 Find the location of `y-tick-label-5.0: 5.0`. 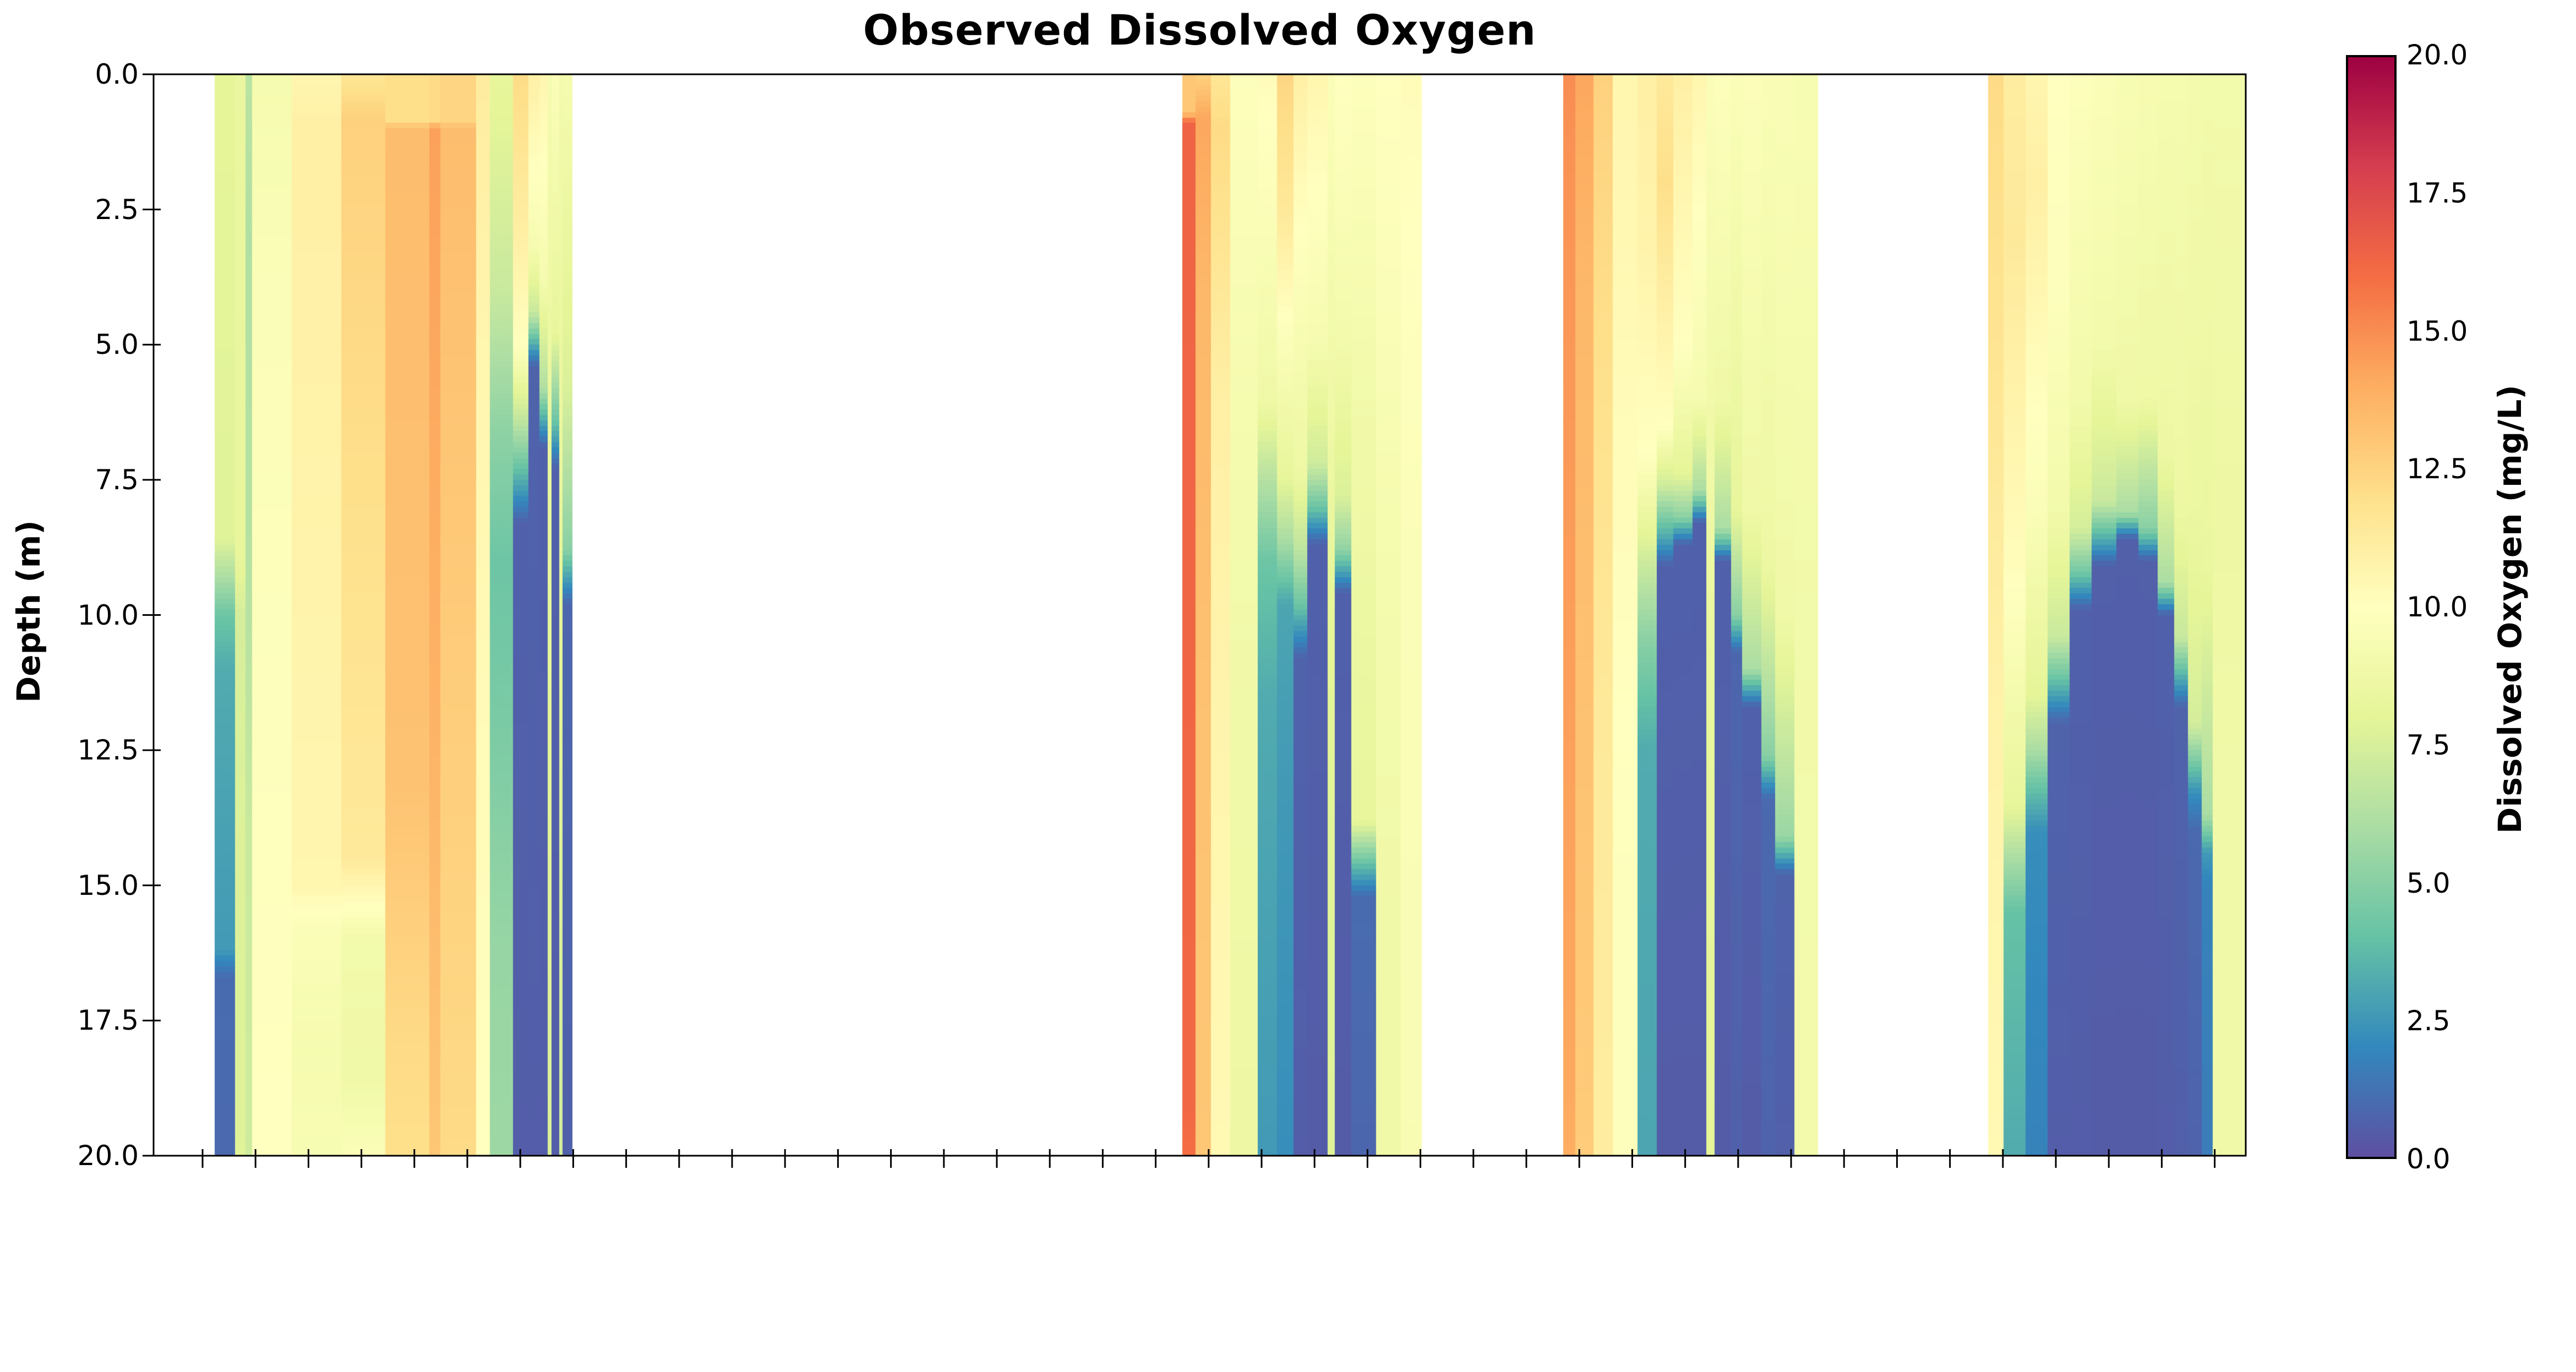

y-tick-label-5.0: 5.0 is located at coordinates (117, 345).